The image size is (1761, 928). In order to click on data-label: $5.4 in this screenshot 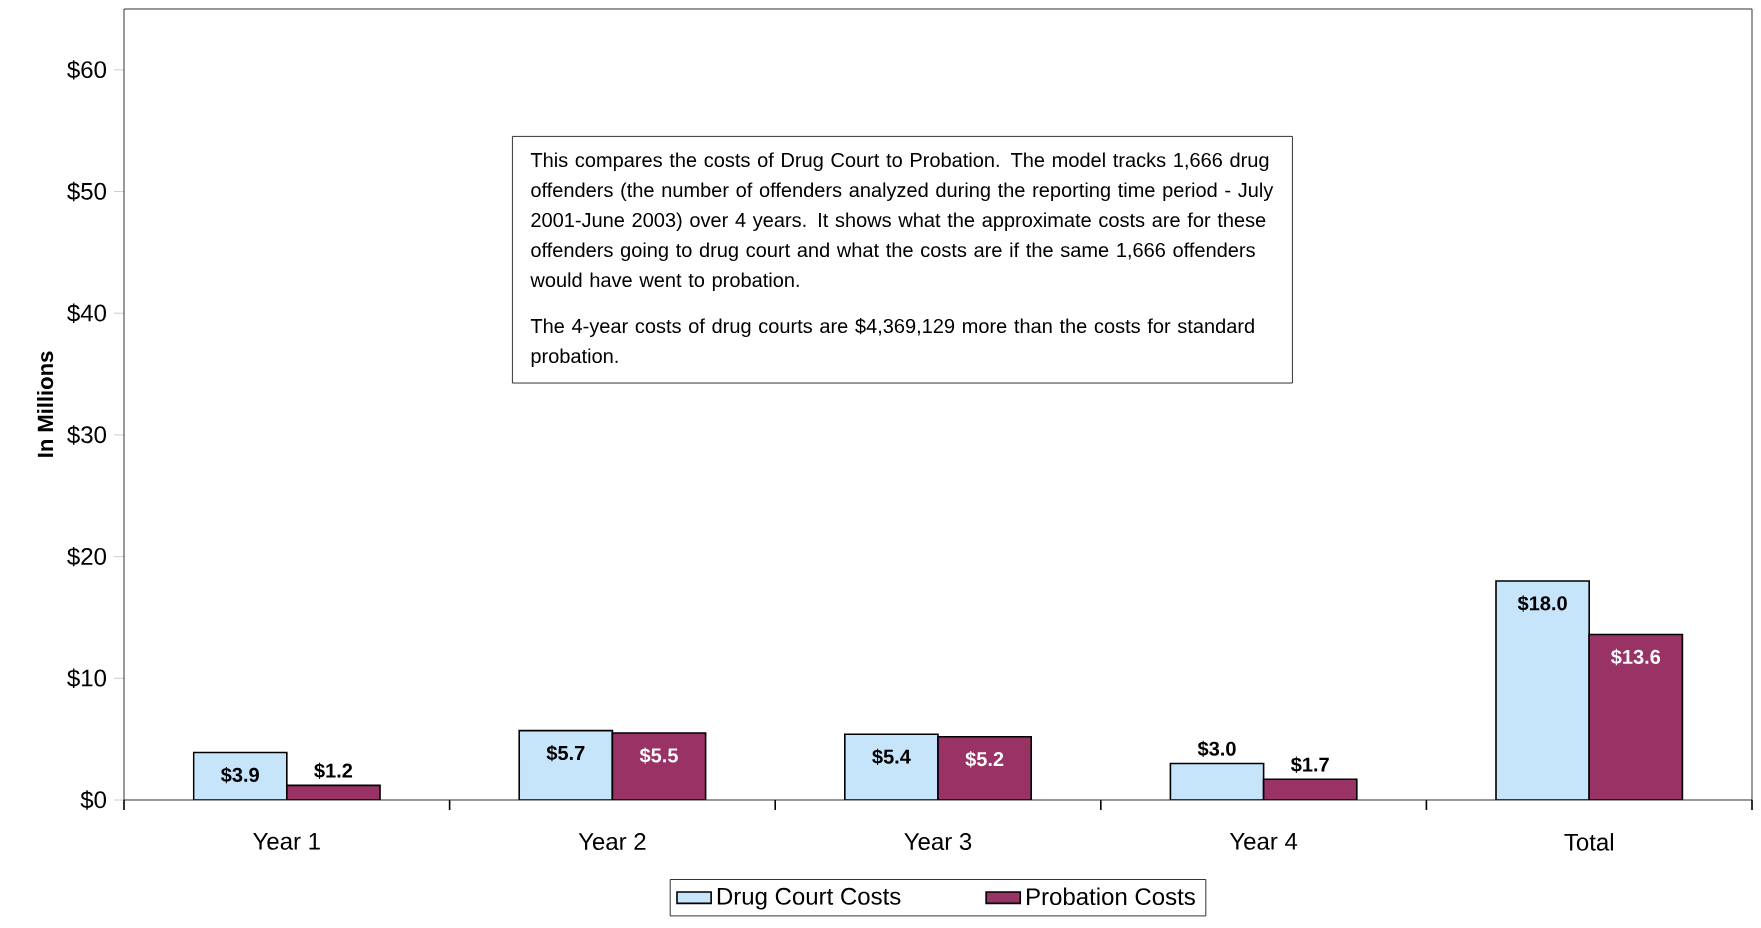, I will do `click(891, 756)`.